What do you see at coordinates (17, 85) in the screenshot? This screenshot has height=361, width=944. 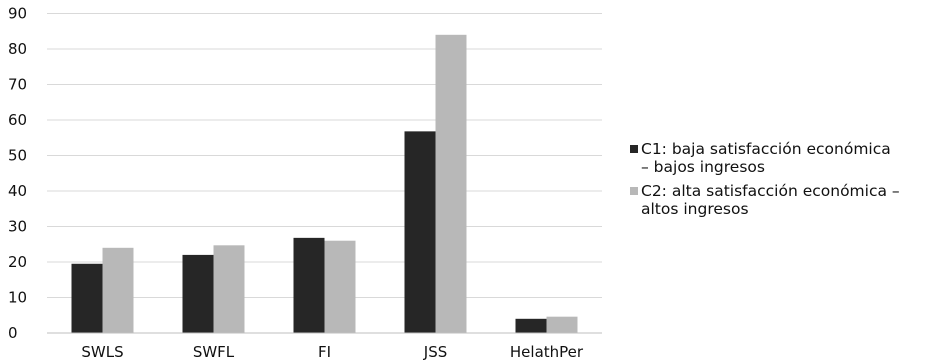 I see `y-tick-label: 70` at bounding box center [17, 85].